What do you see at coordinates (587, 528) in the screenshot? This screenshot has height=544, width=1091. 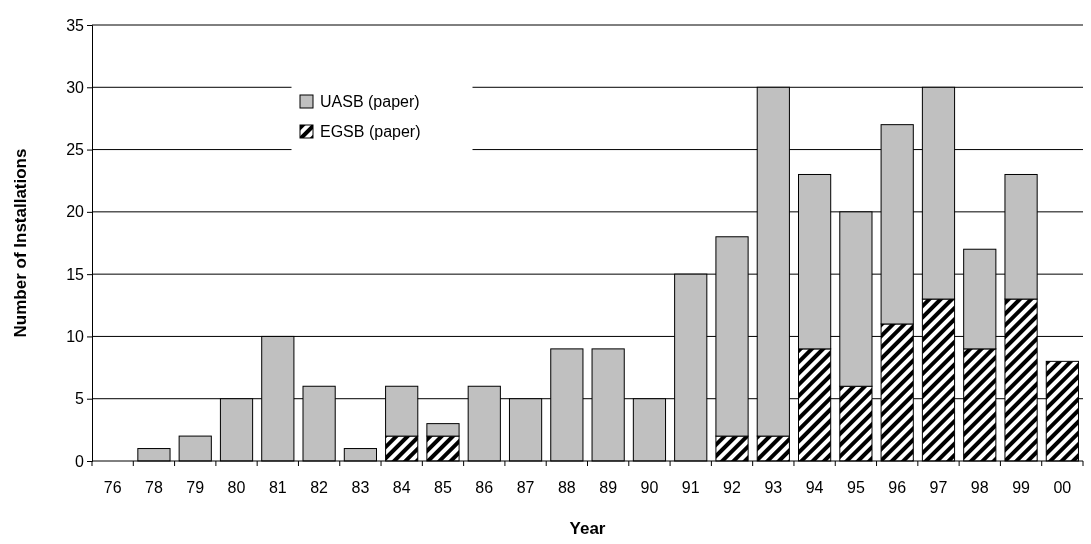 I see `x-axis-title: Year` at bounding box center [587, 528].